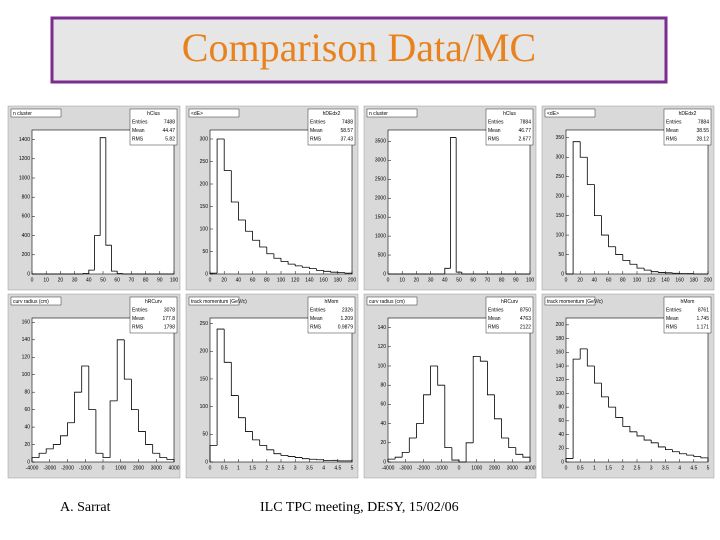  Describe the element at coordinates (688, 114) in the screenshot. I see `stats-name: hDEdx2` at that location.